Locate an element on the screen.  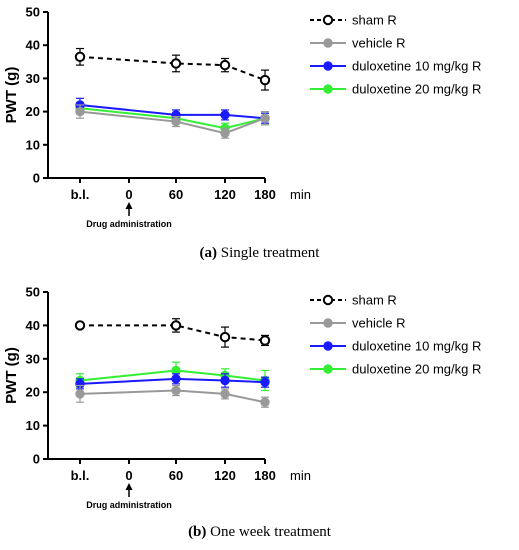
caption-panel-b: (b) One week treatment is located at coordinates (259, 532).